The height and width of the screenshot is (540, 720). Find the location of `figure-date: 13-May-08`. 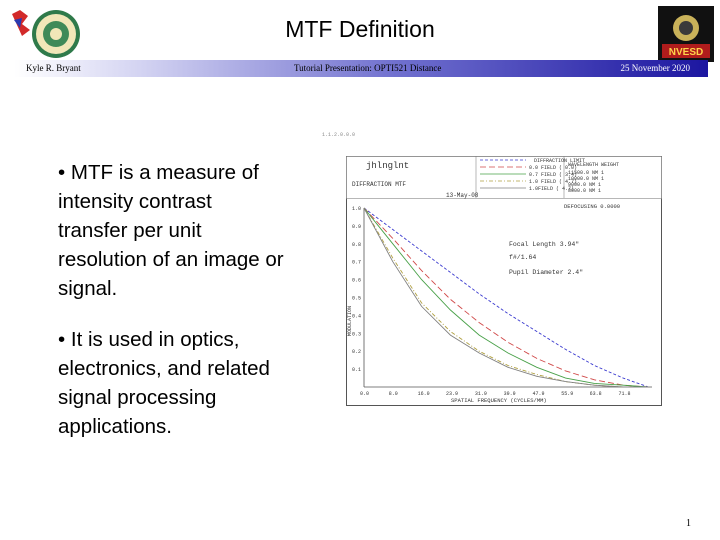

figure-date: 13-May-08 is located at coordinates (462, 195).